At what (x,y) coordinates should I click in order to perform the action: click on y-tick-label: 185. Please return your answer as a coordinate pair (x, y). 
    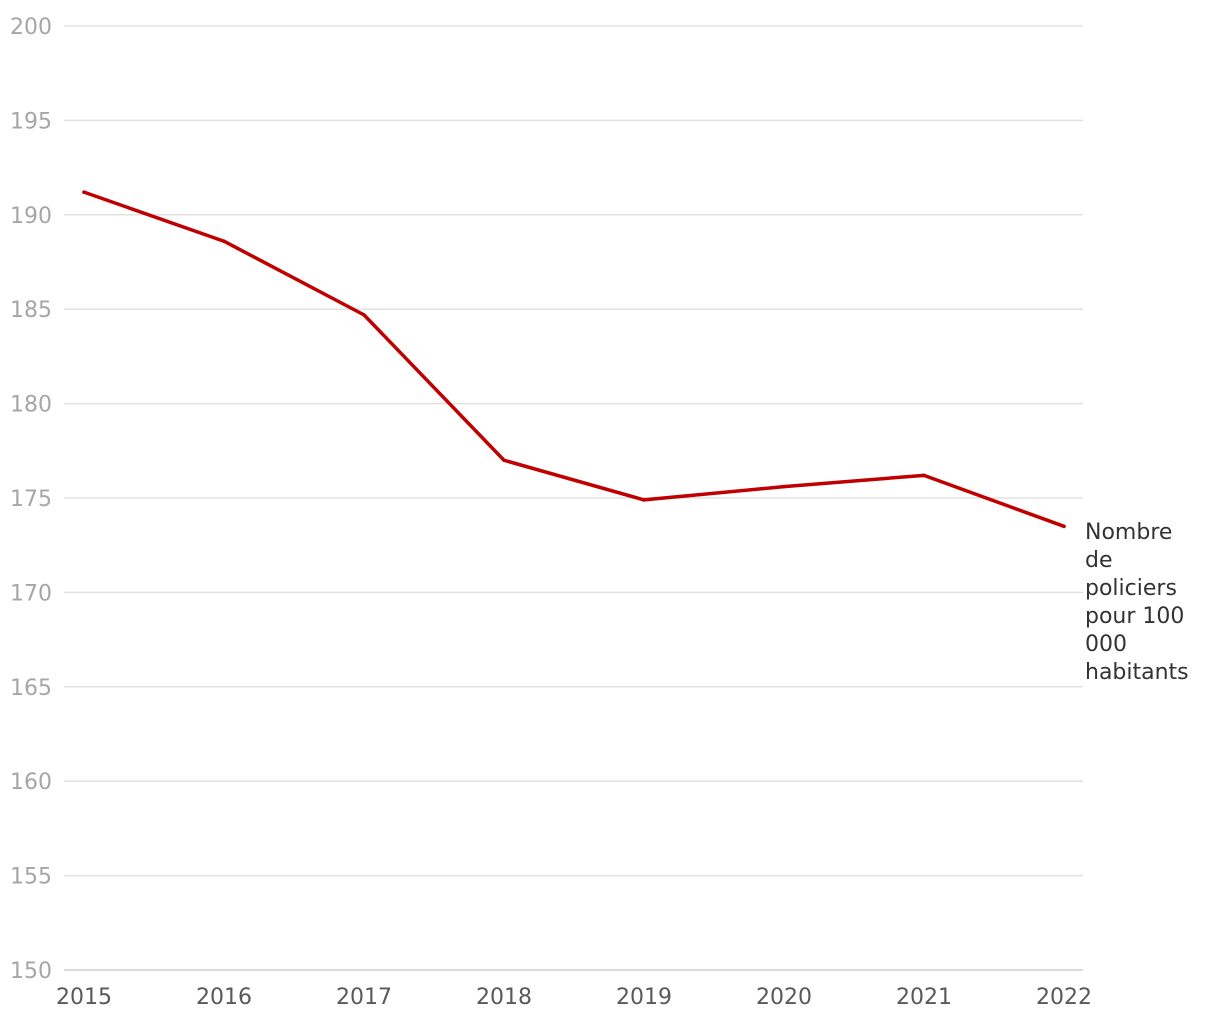
    Looking at the image, I should click on (31, 310).